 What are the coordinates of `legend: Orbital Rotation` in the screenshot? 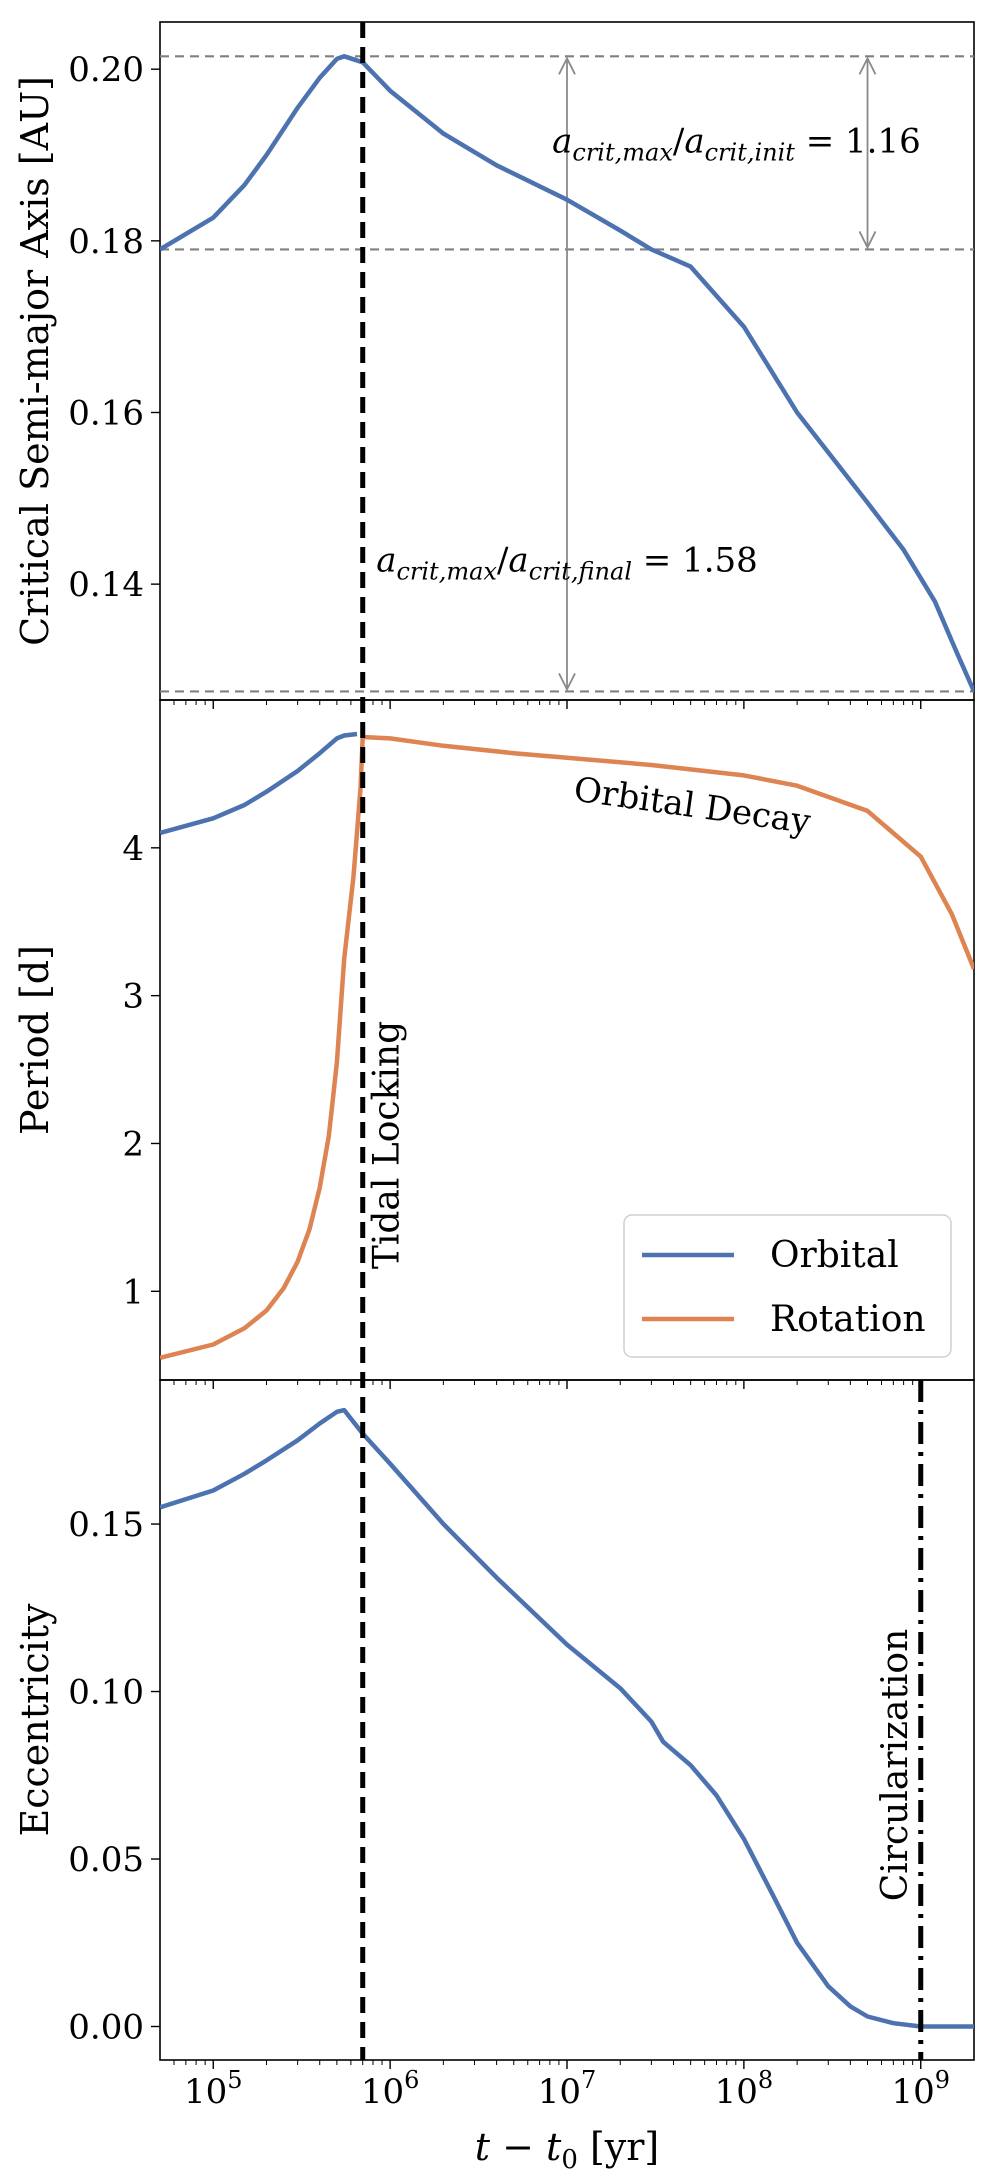 It's located at (787, 1286).